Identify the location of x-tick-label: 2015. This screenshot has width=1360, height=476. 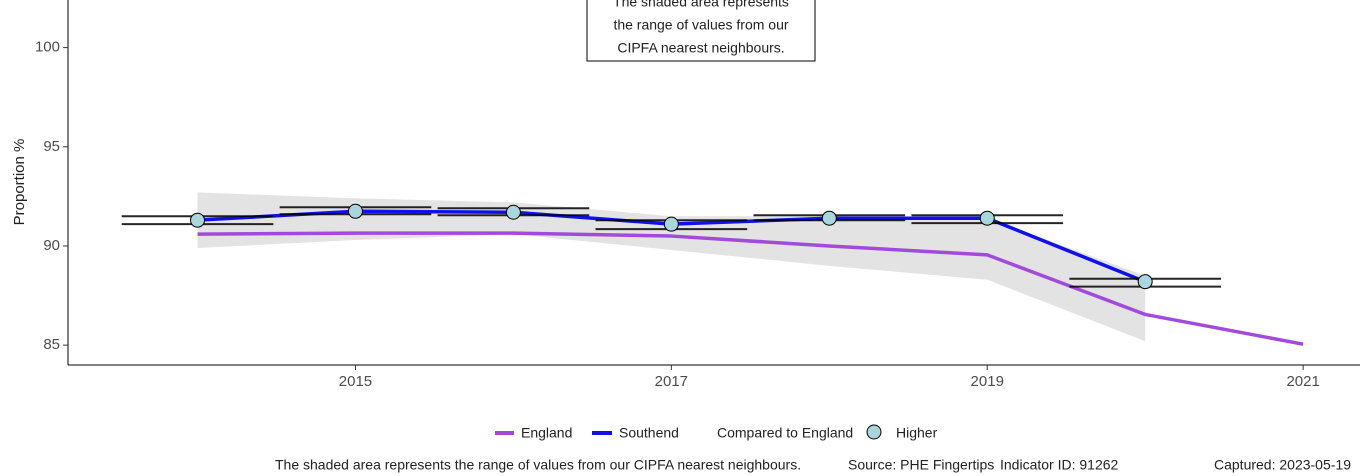
(355, 381).